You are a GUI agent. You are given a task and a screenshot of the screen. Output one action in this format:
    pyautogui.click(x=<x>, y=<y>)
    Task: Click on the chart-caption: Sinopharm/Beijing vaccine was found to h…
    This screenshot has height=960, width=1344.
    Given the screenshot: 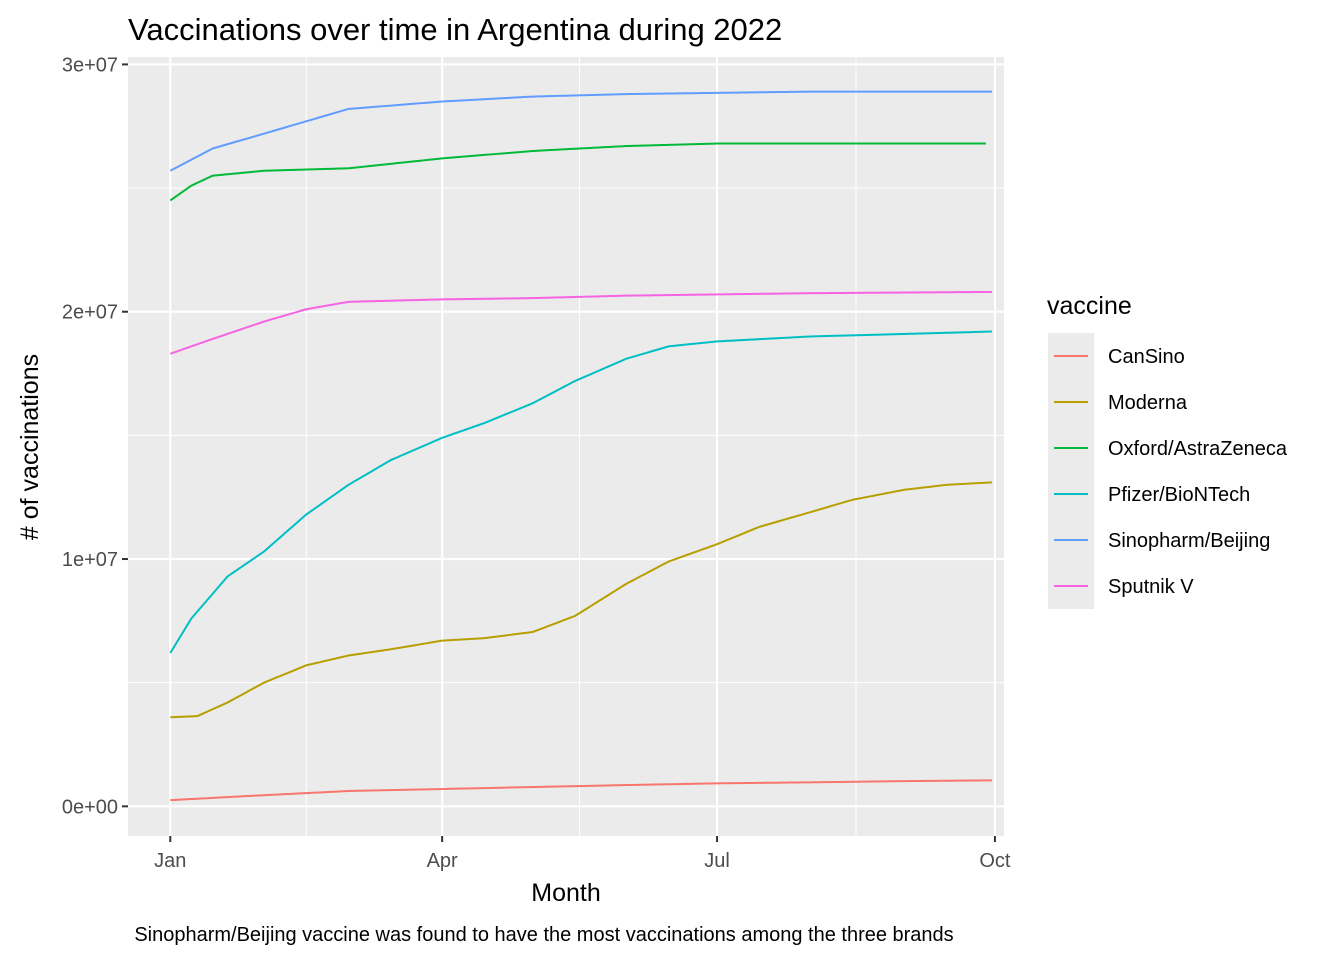 What is the action you would take?
    pyautogui.click(x=543, y=935)
    